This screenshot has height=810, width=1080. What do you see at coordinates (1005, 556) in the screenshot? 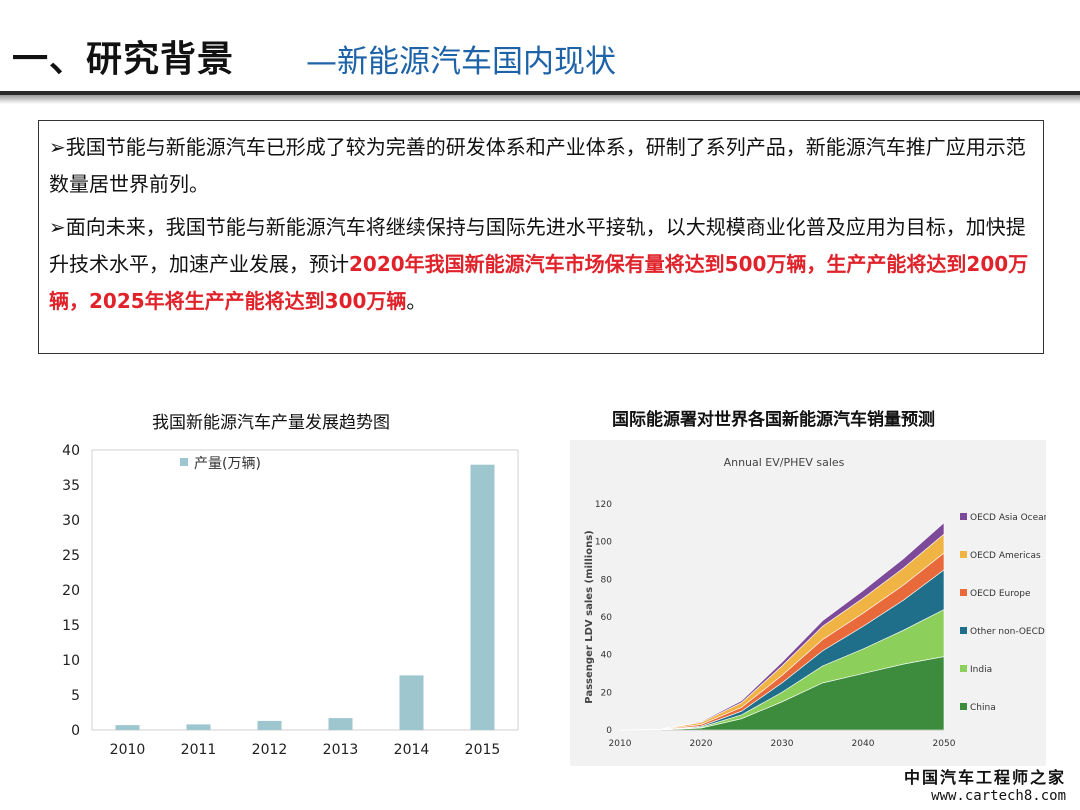
I see `legend-label: OECD Americas` at bounding box center [1005, 556].